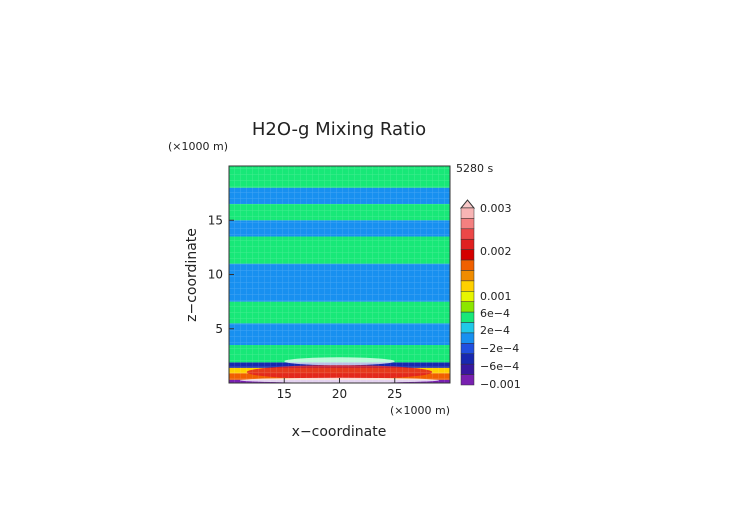 Image resolution: width=752 pixels, height=532 pixels. Describe the element at coordinates (495, 330) in the screenshot. I see `colorbar-label: 2e−4` at that location.